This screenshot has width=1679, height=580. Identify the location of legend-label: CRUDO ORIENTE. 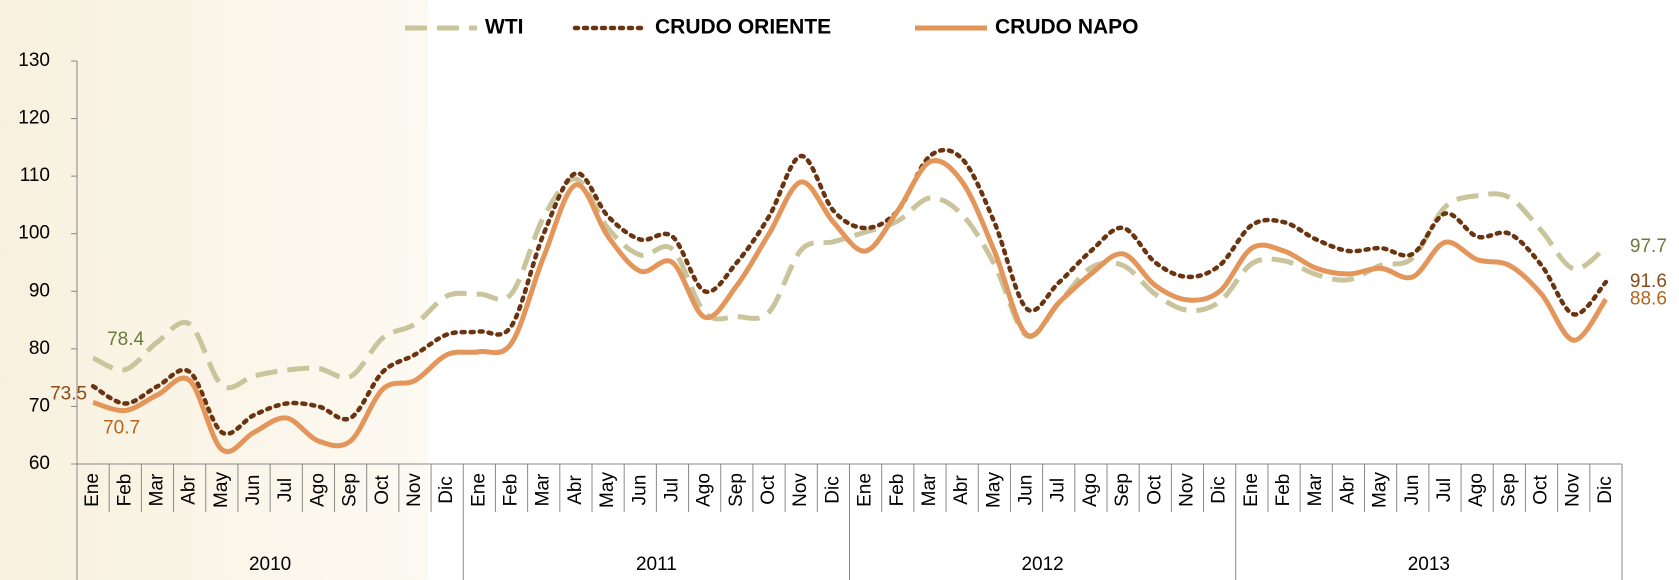
(743, 27).